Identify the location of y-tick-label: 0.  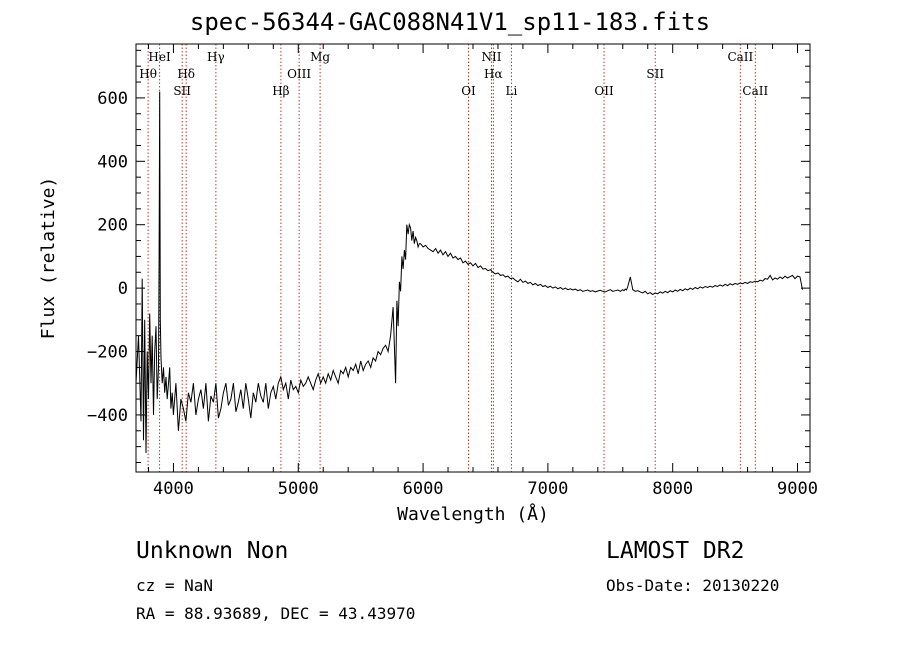
(123, 289).